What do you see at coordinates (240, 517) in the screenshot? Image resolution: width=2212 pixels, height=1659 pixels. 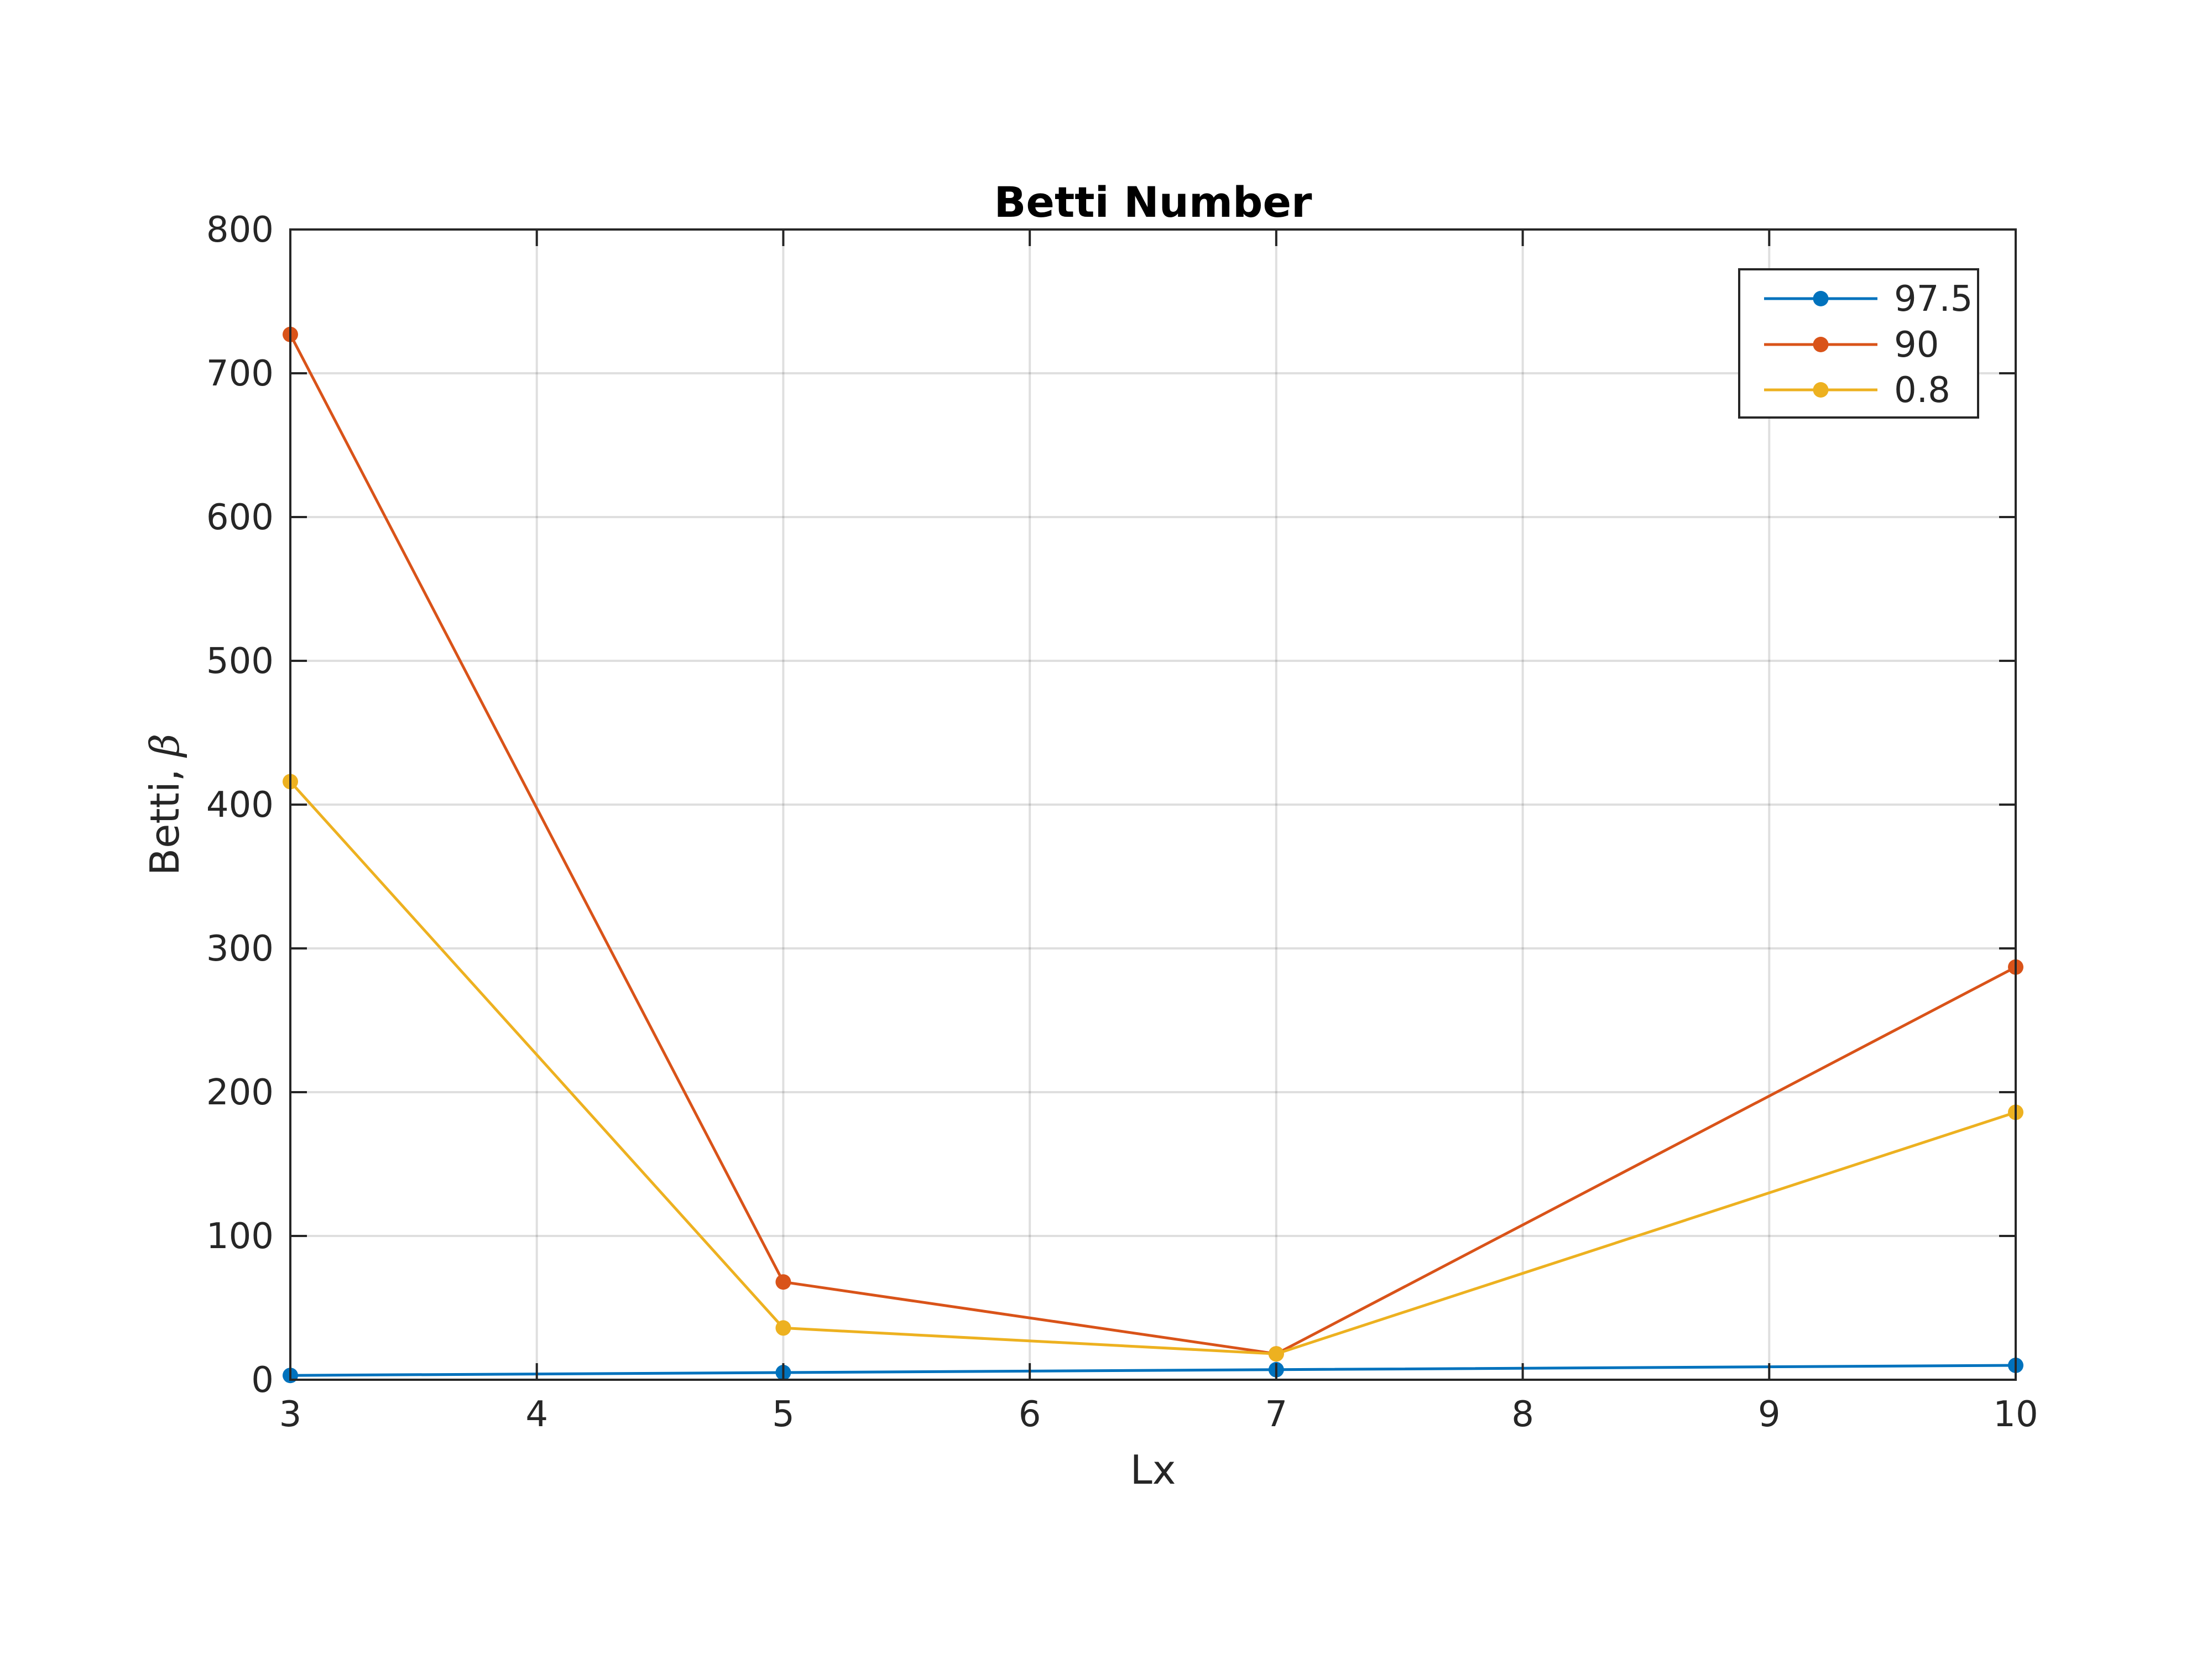 I see `y-tick-label: 600` at bounding box center [240, 517].